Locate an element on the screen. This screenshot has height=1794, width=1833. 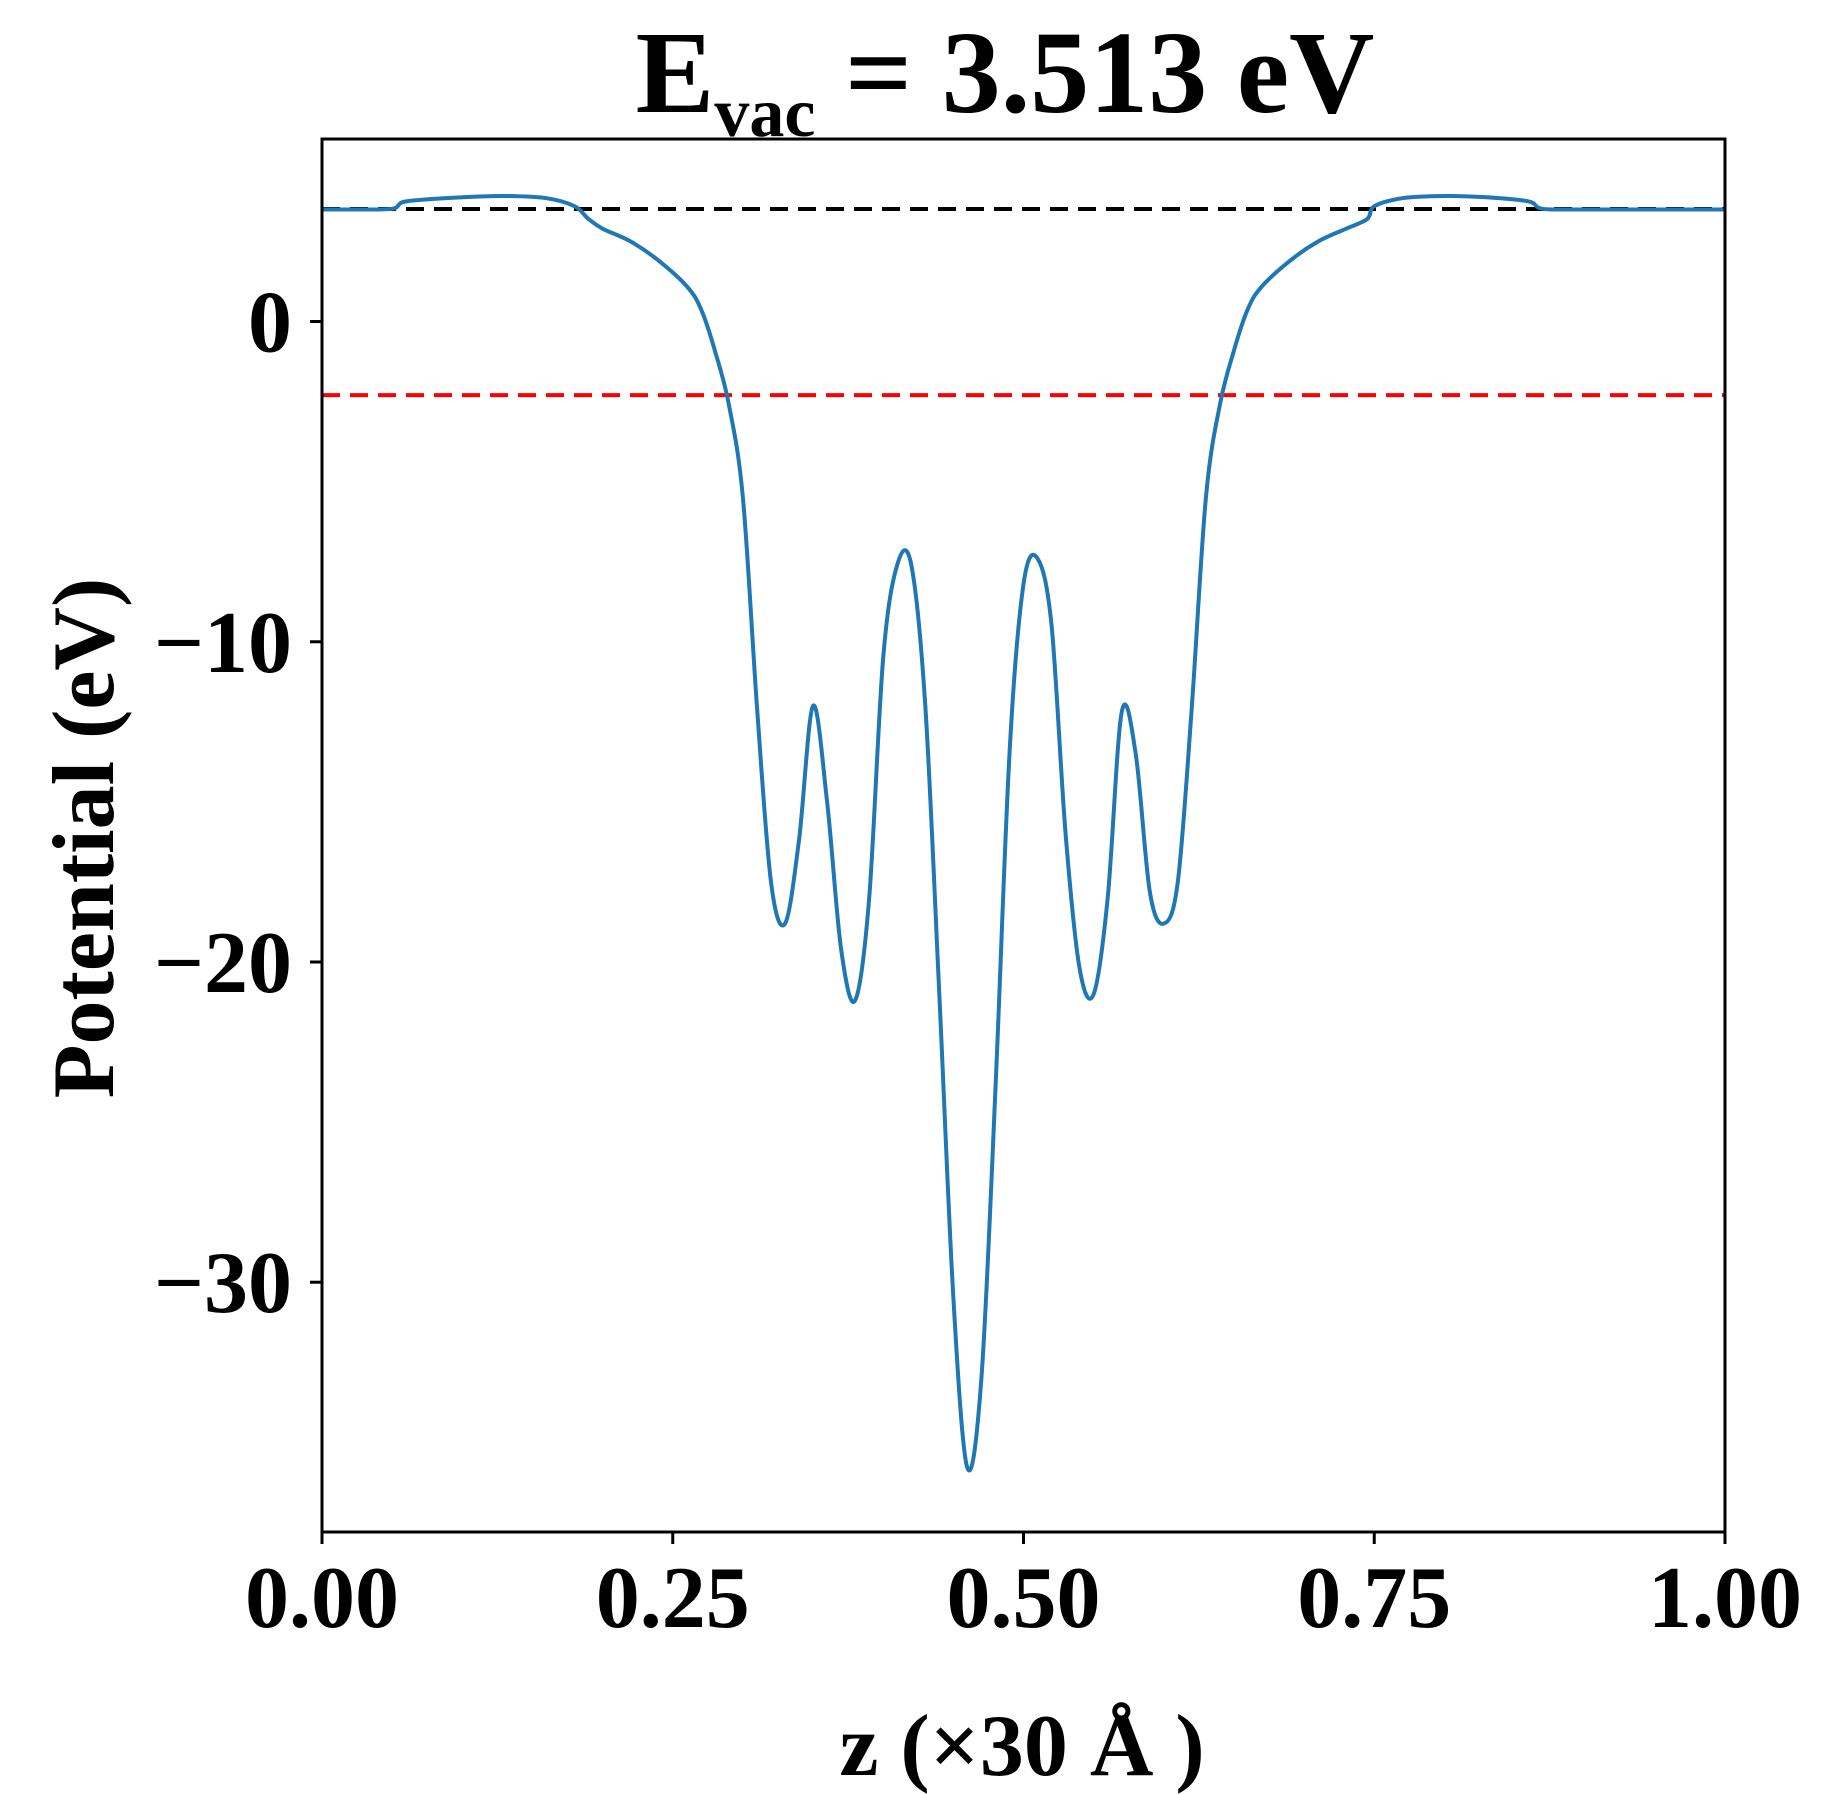
chart-title: Evac = 3.513 eV is located at coordinates (1005, 79).